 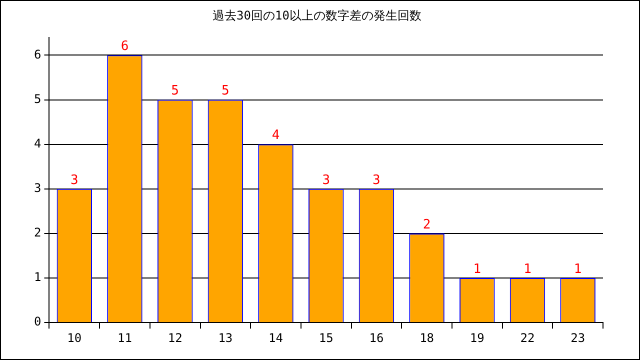 What do you see at coordinates (125, 337) in the screenshot?
I see `x-tick-label: 11` at bounding box center [125, 337].